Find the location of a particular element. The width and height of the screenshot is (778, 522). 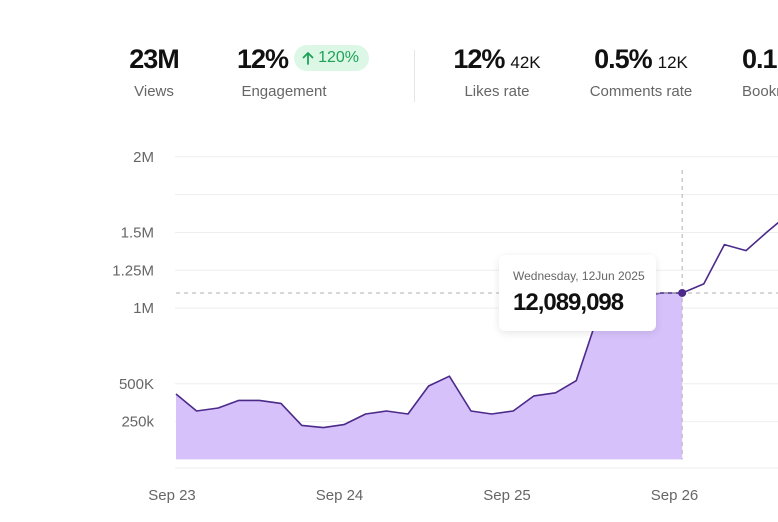

stats-divider is located at coordinates (414, 76).